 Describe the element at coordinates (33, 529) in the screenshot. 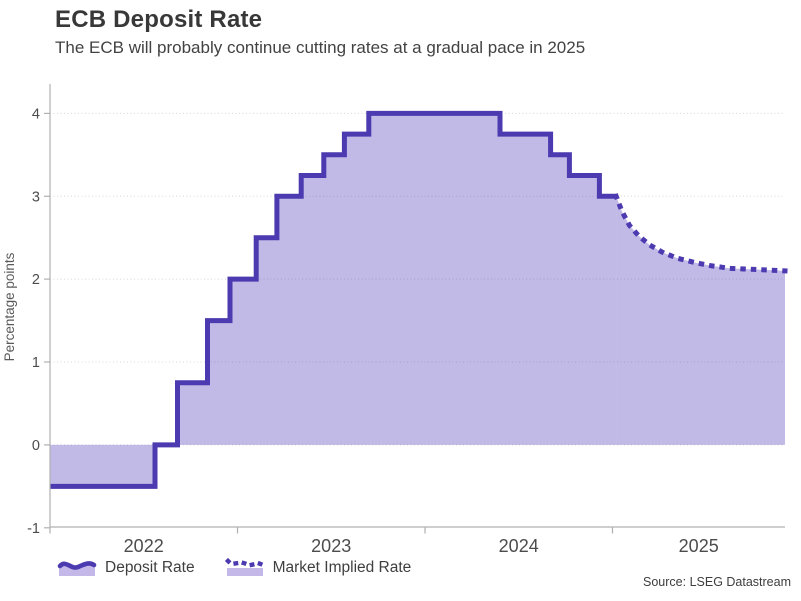

I see `y-tick-label--1: -1` at that location.